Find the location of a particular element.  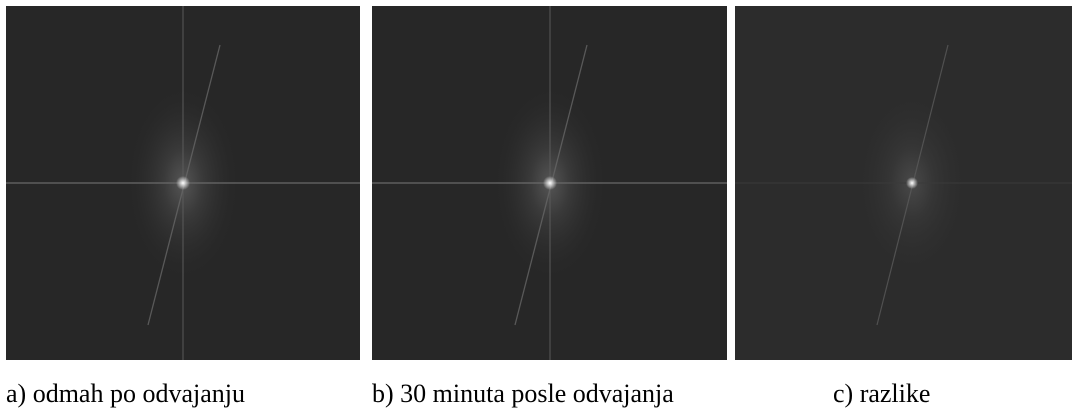

caption: b) 30 minuta posle odvajanja is located at coordinates (523, 393).